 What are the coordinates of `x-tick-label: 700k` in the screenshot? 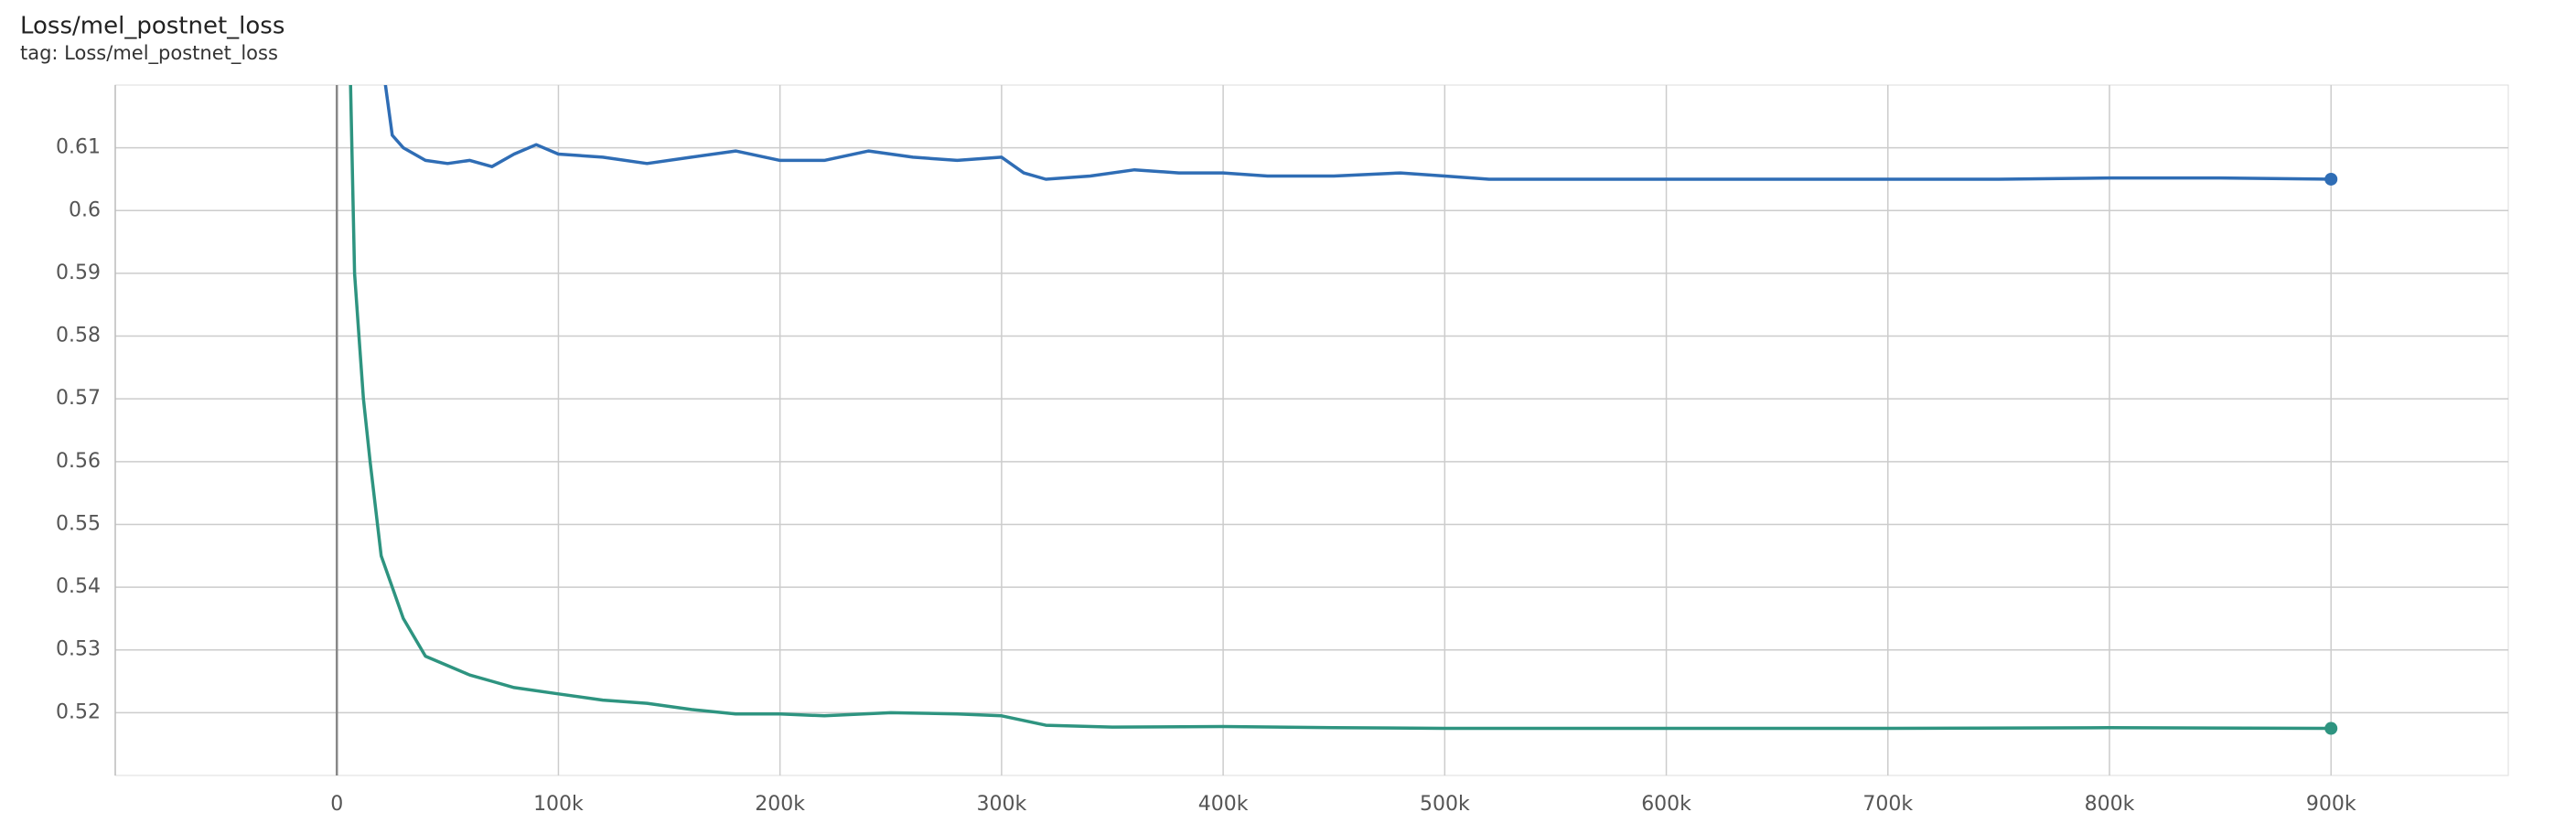 It's located at (1888, 804).